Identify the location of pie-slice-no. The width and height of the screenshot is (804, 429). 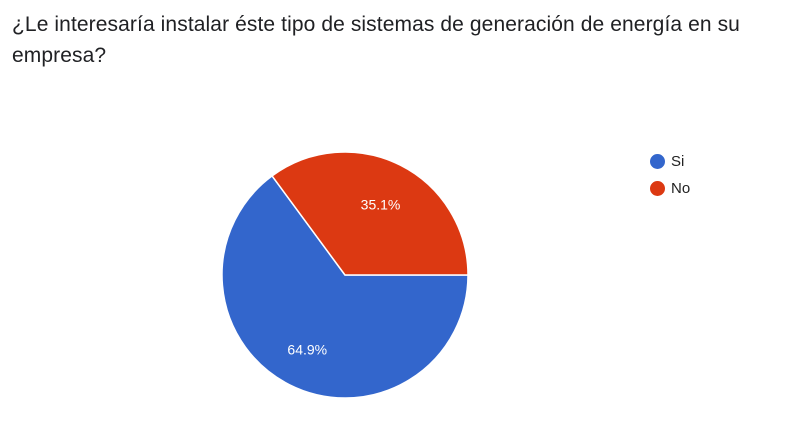
(370, 213).